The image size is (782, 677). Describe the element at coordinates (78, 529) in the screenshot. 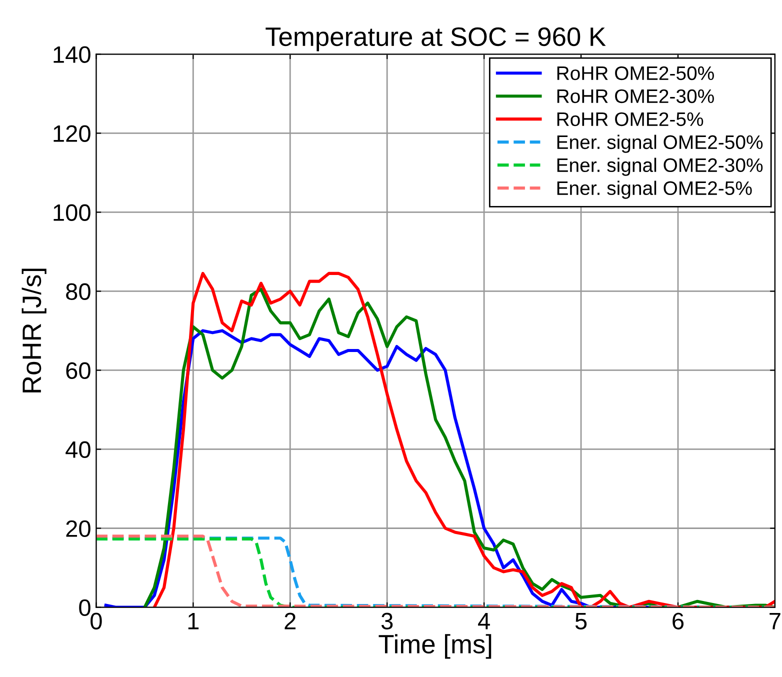

I see `y-tick-label: 20` at that location.